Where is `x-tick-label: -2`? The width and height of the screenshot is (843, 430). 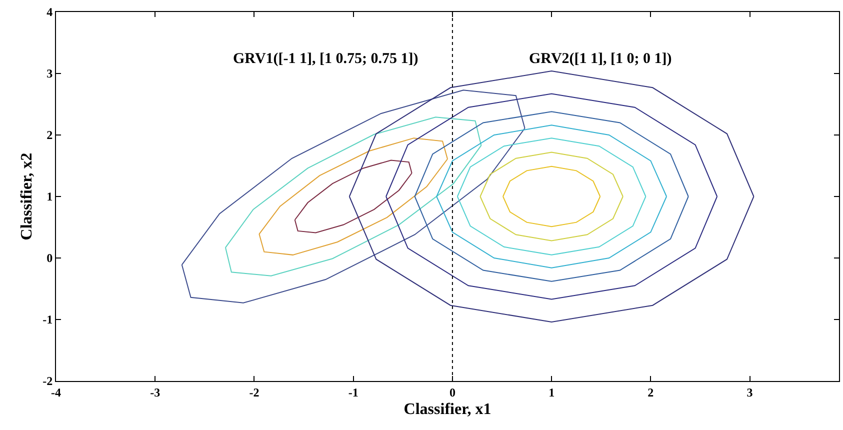
x-tick-label: -2 is located at coordinates (254, 392).